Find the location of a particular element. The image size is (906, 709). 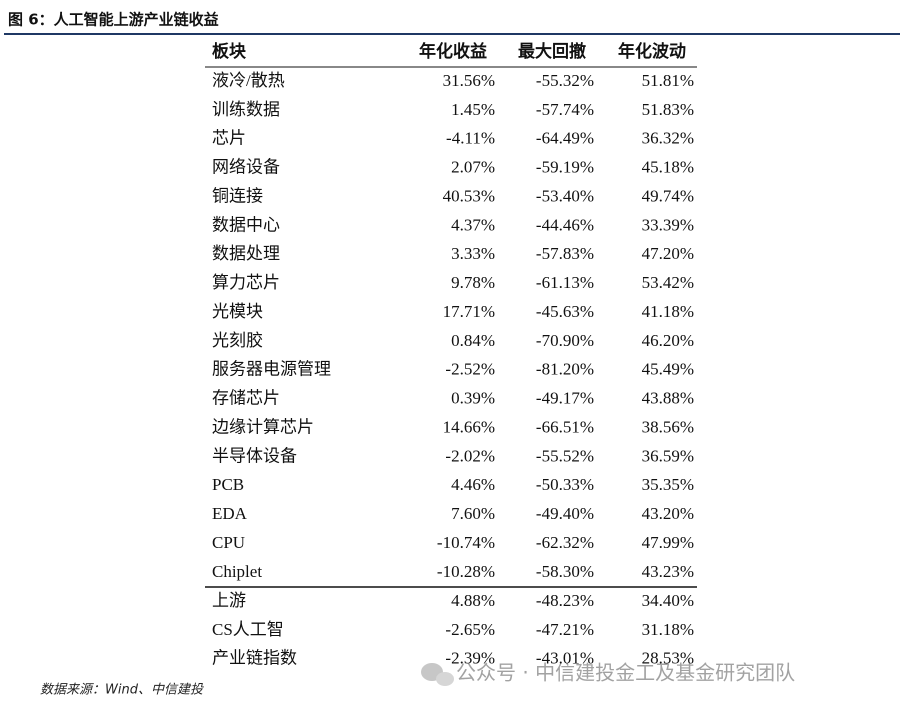

cell: 2.07% is located at coordinates (473, 167).